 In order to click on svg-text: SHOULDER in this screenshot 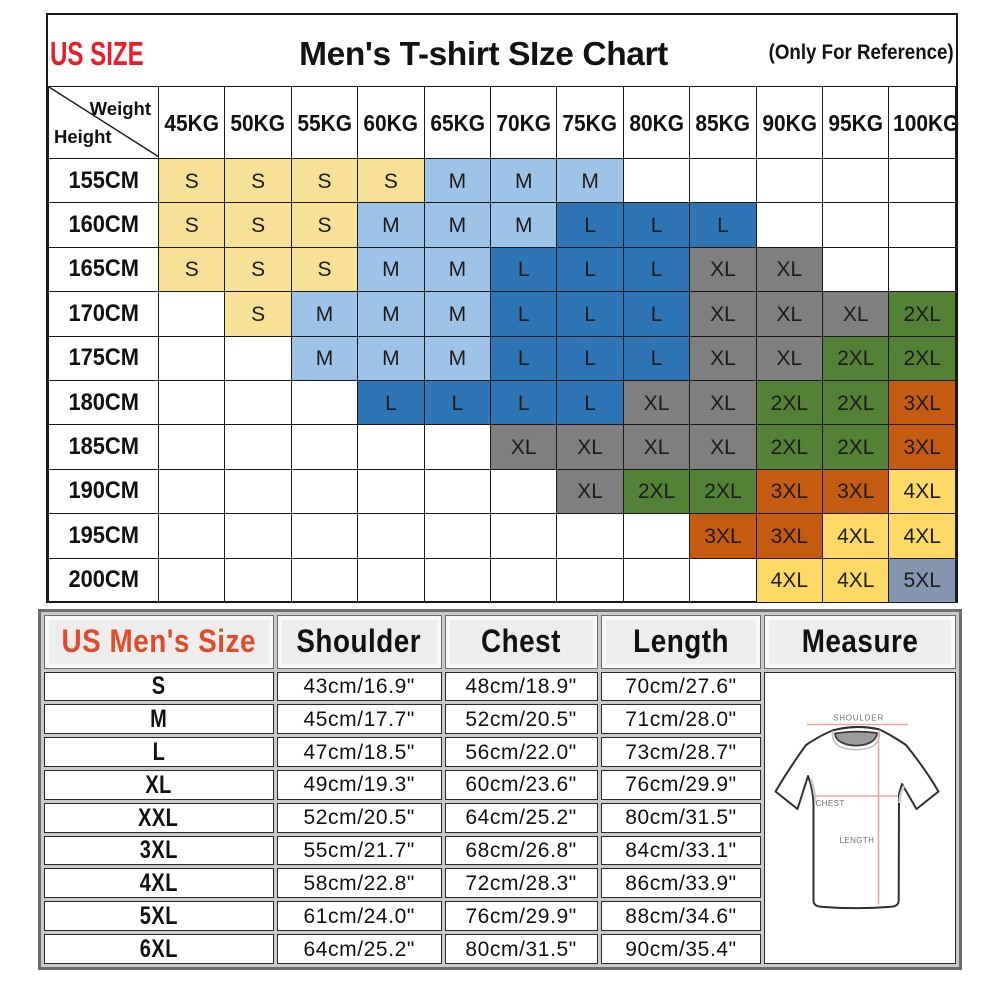, I will do `click(859, 717)`.